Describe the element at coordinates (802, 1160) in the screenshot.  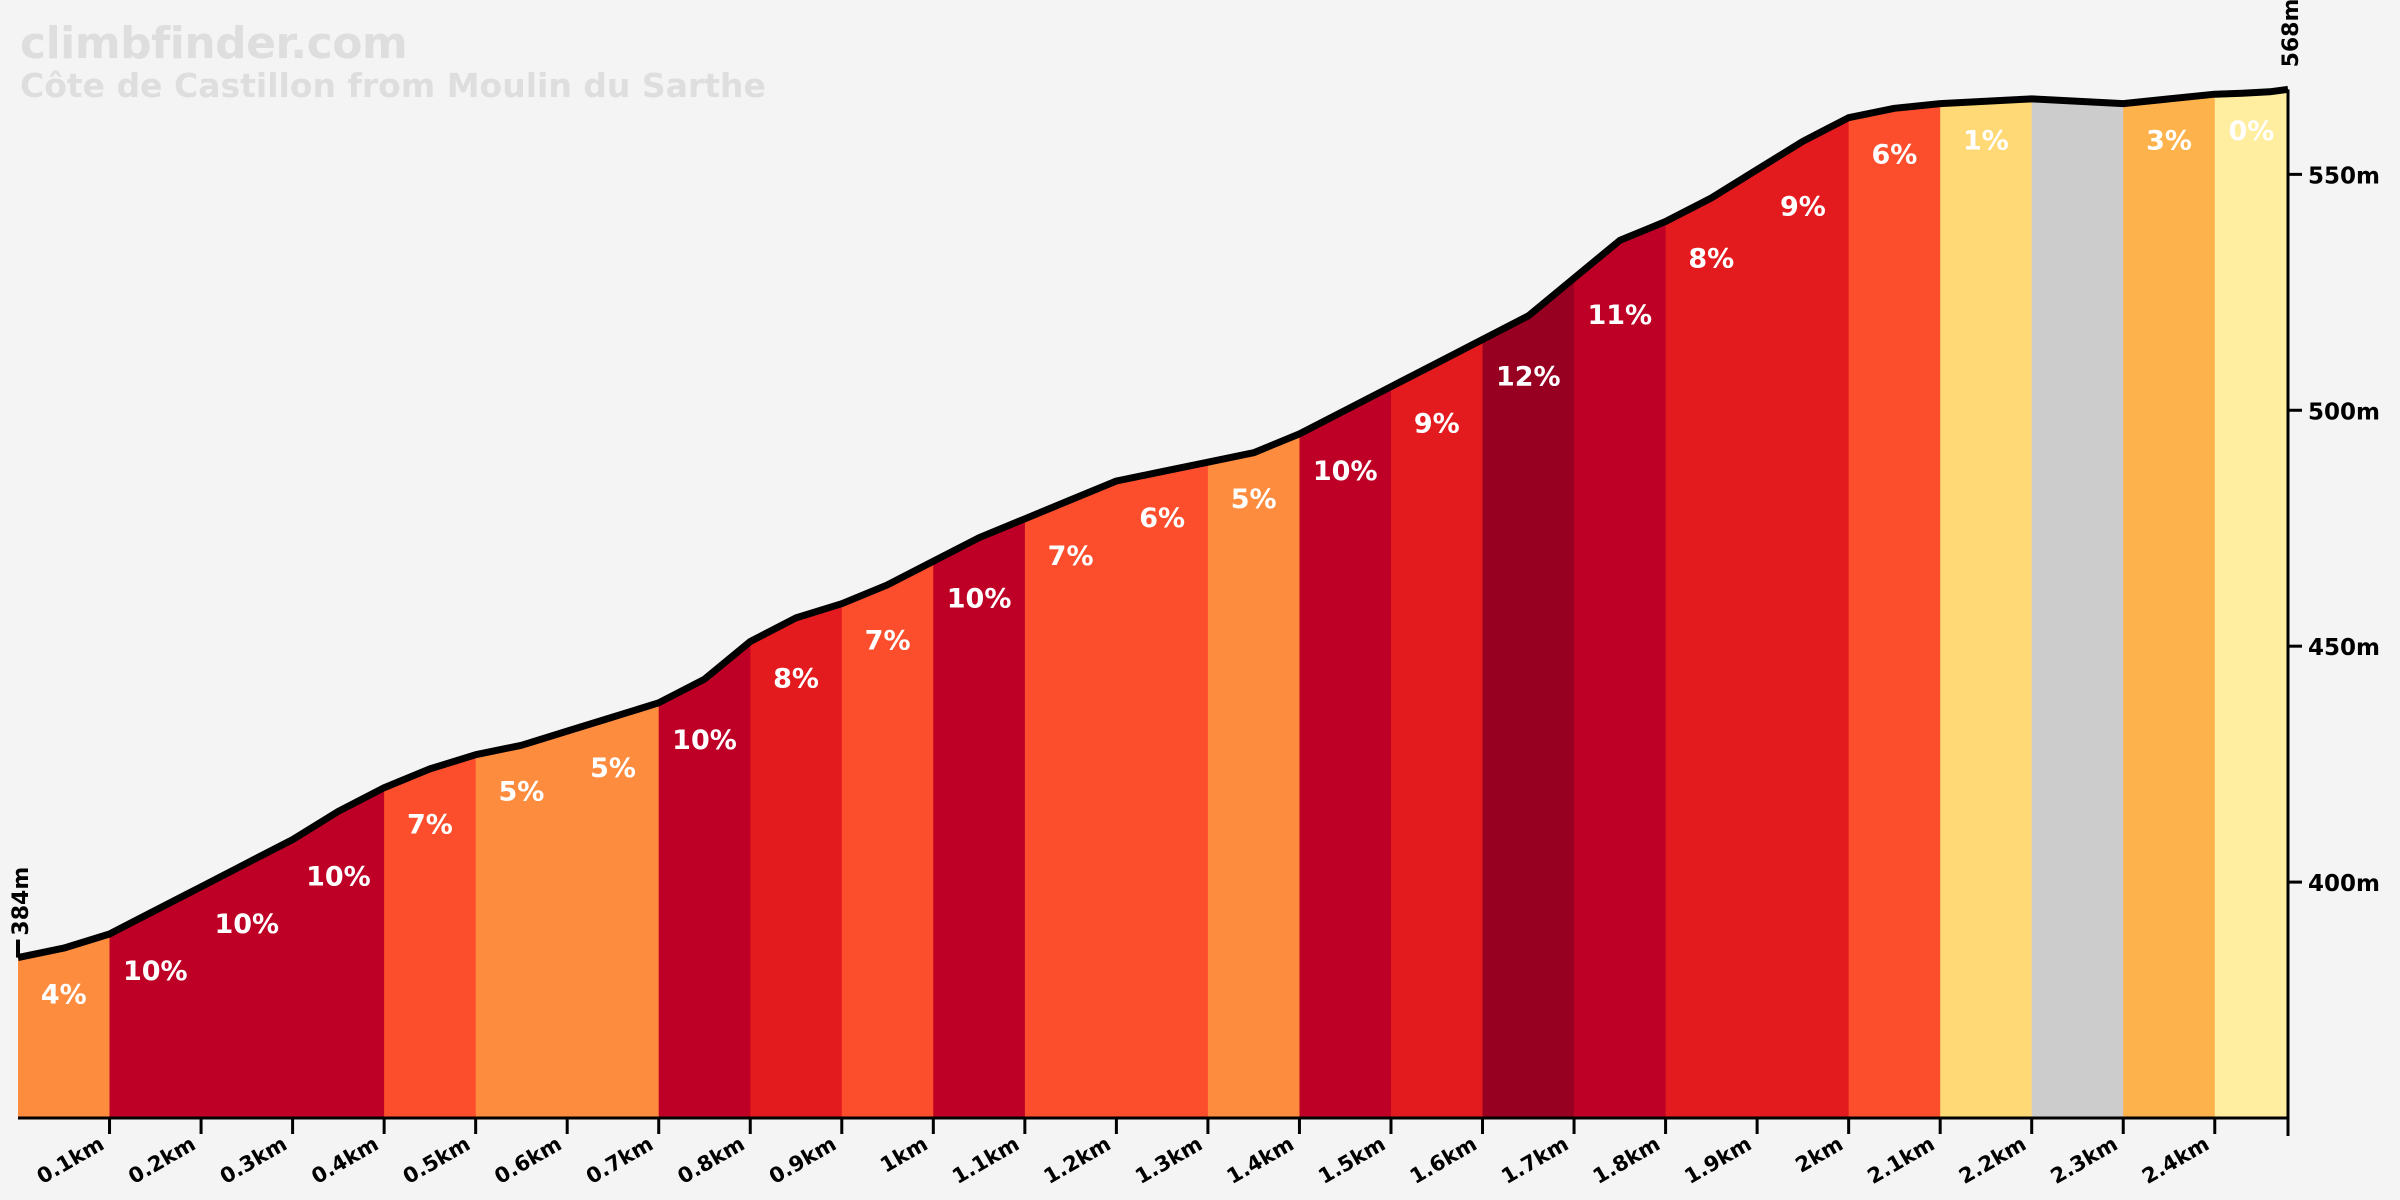
I see `x-tick-label: 0.9km` at that location.